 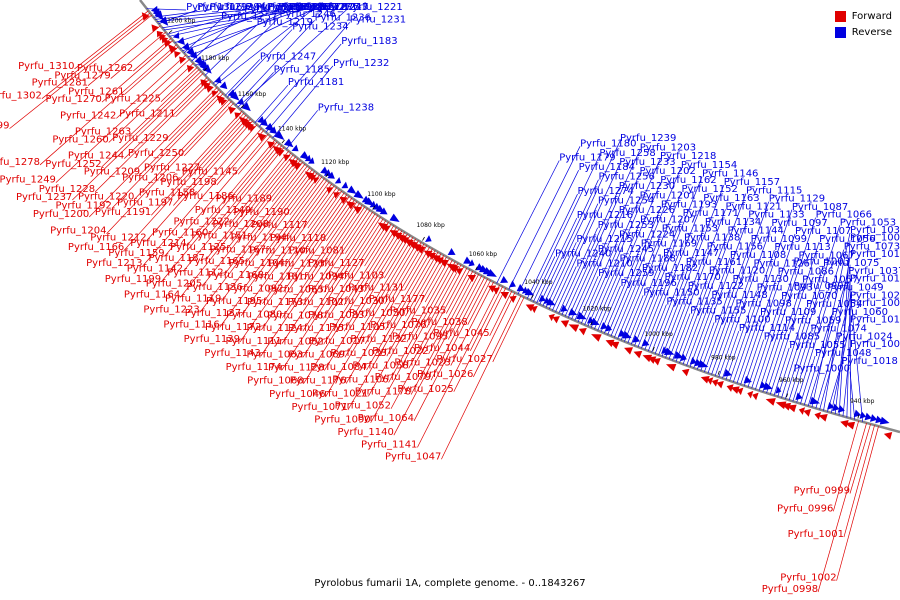 I want to click on gene-label: Pyrfu_1084, so click(x=338, y=367).